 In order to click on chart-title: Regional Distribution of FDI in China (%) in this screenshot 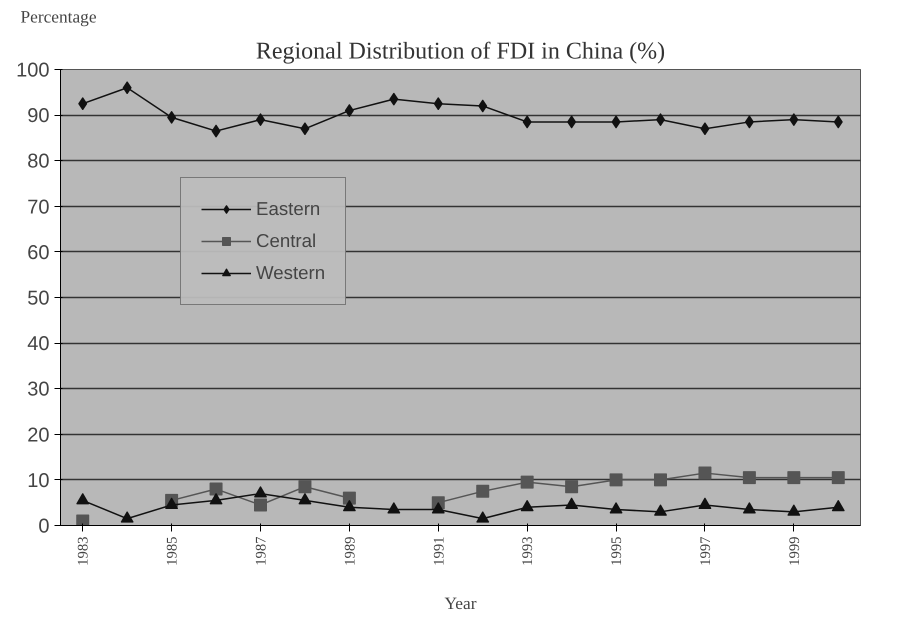, I will do `click(461, 51)`.